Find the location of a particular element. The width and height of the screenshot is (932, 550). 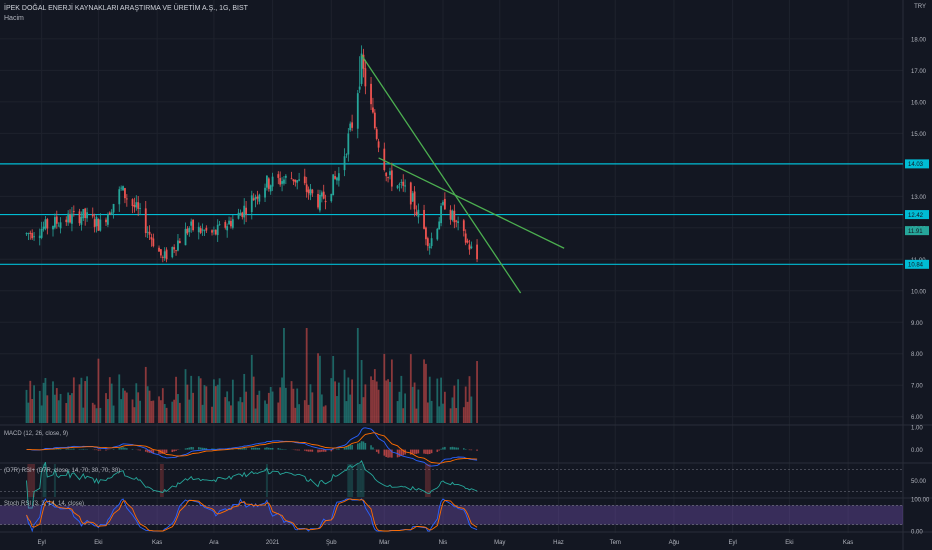

macd-line is located at coordinates (252, 447).